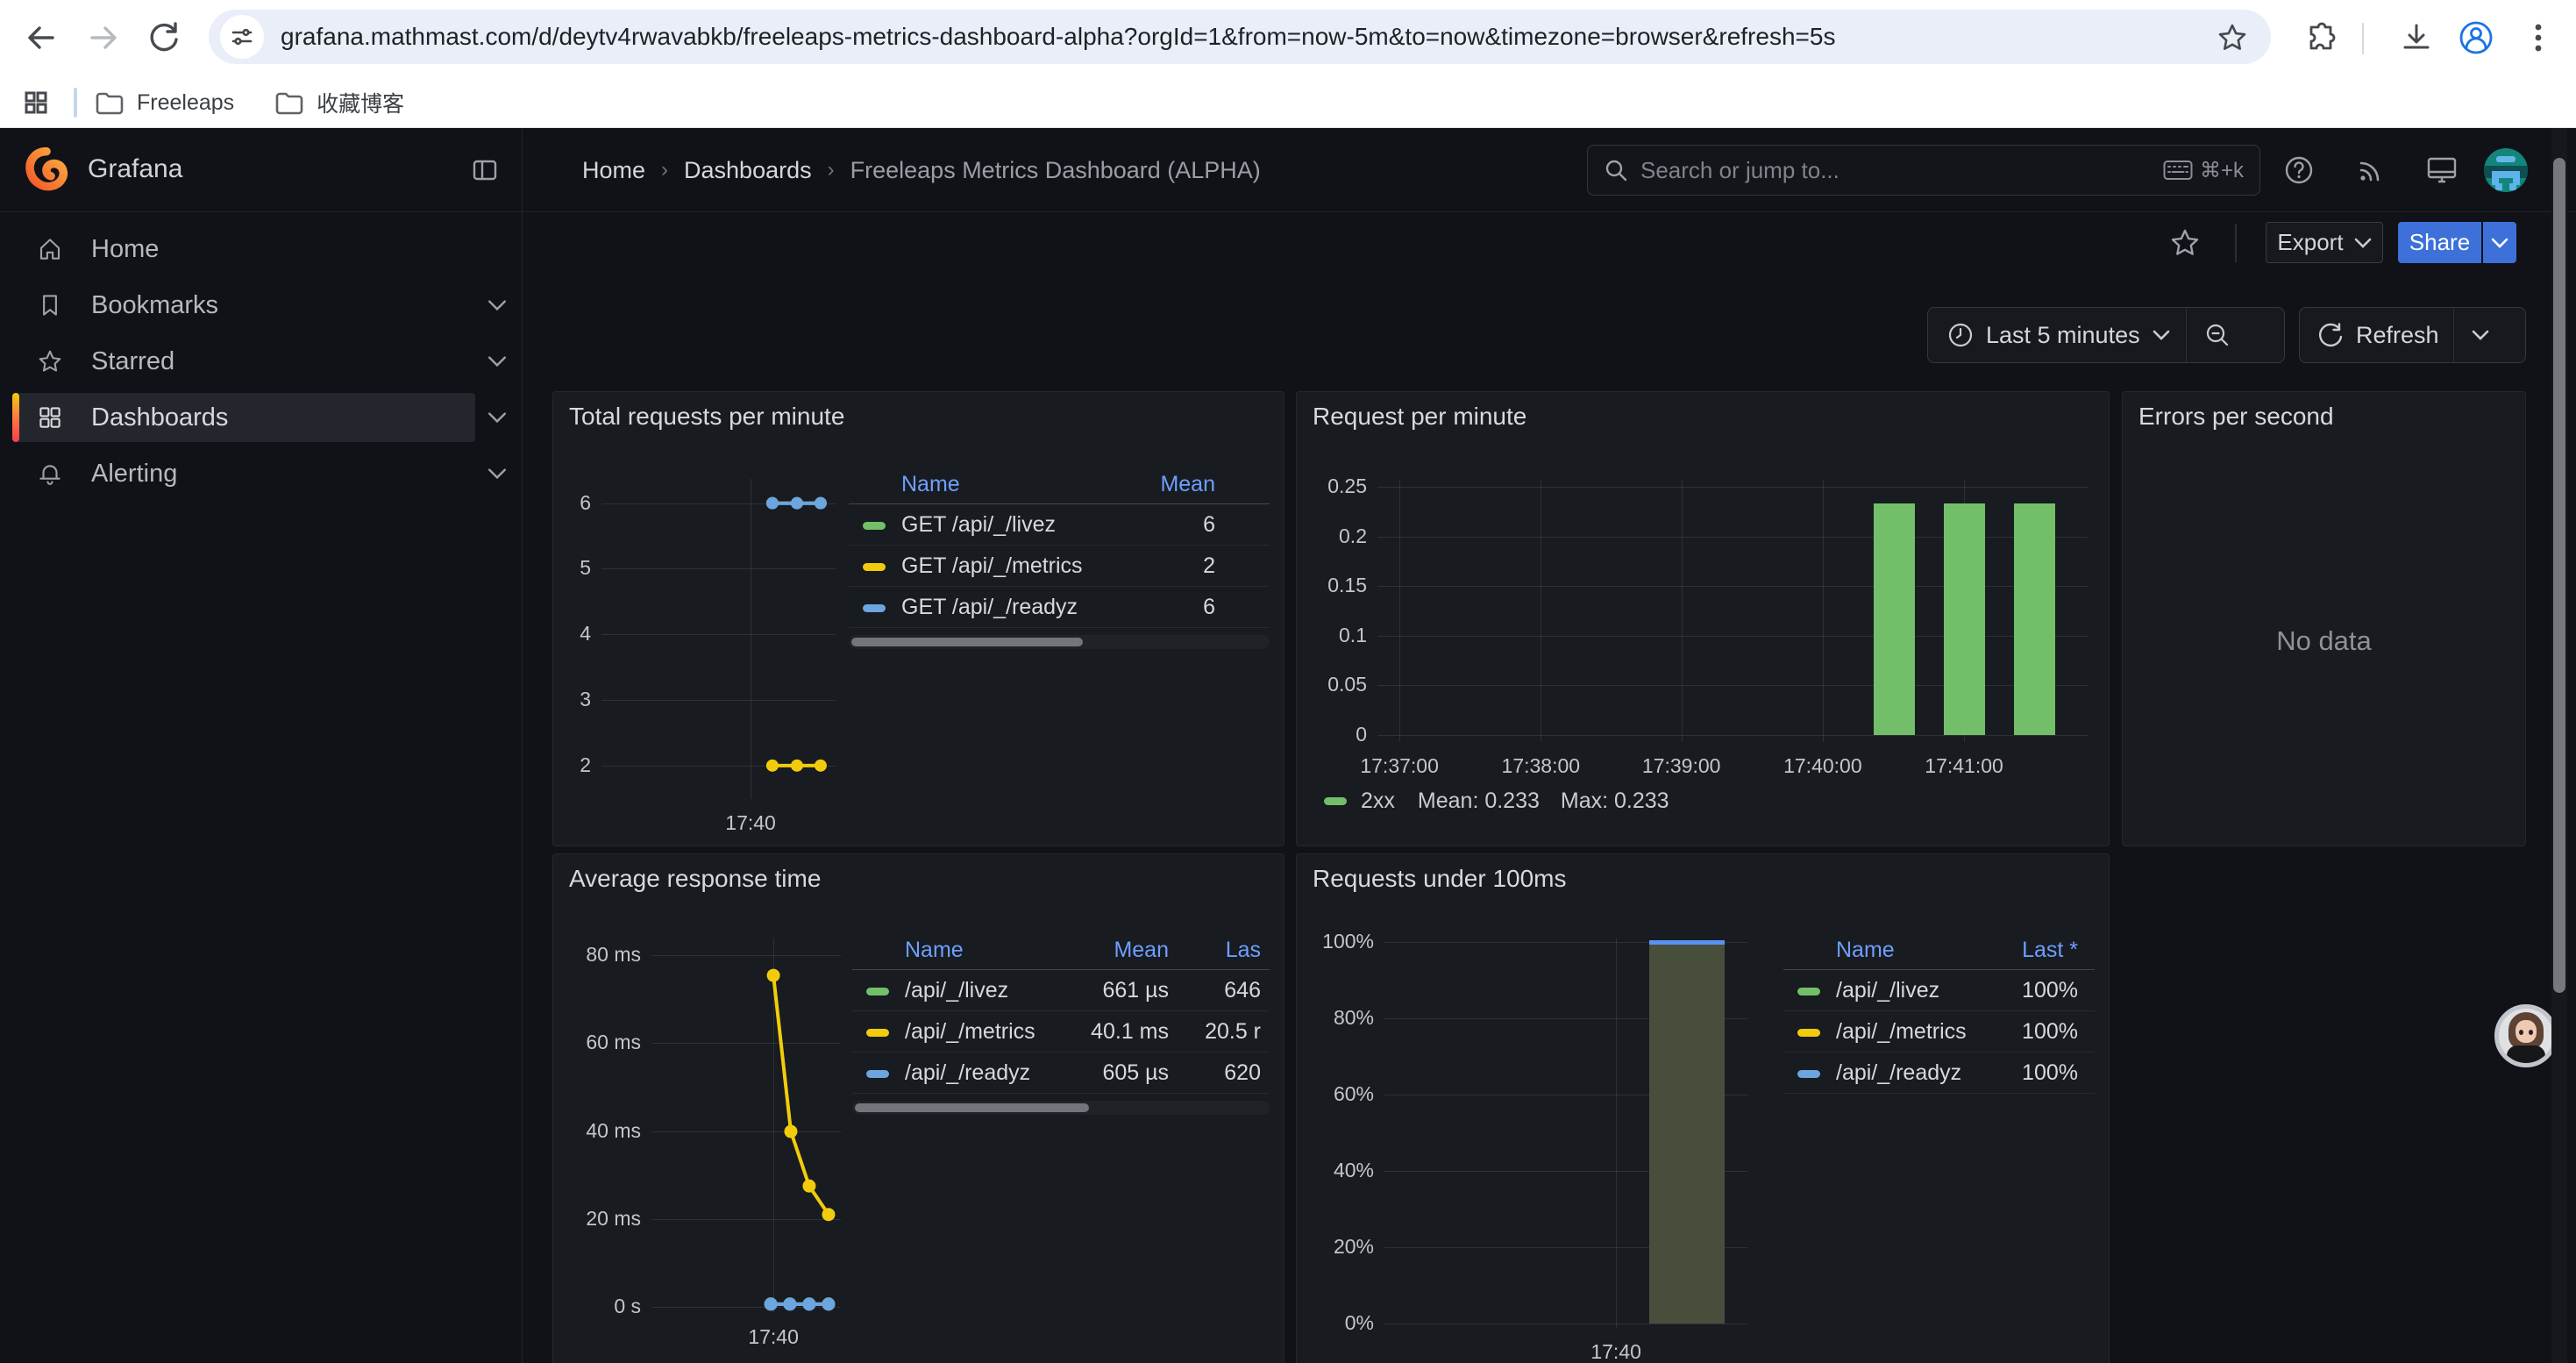 This screenshot has height=1363, width=2576. I want to click on sidebar-item-bookmarks: Bookmarks, so click(259, 305).